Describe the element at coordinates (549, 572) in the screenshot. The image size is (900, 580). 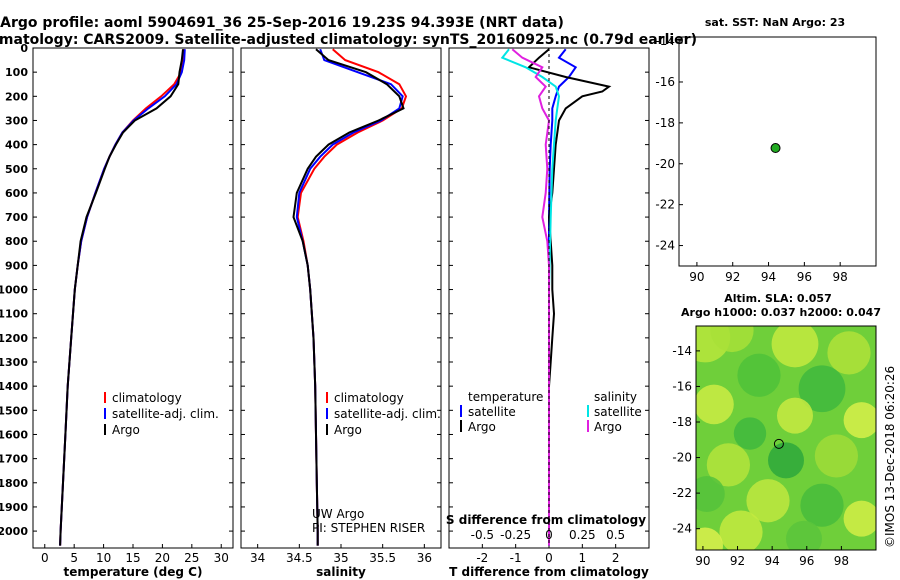
I see `x-axis-label: T difference from climatology` at that location.